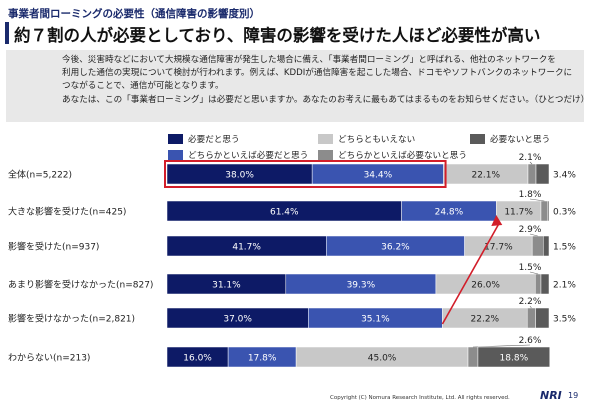 The width and height of the screenshot is (590, 408). What do you see at coordinates (485, 320) in the screenshot?
I see `value-label-4-2: 22.2%` at bounding box center [485, 320].